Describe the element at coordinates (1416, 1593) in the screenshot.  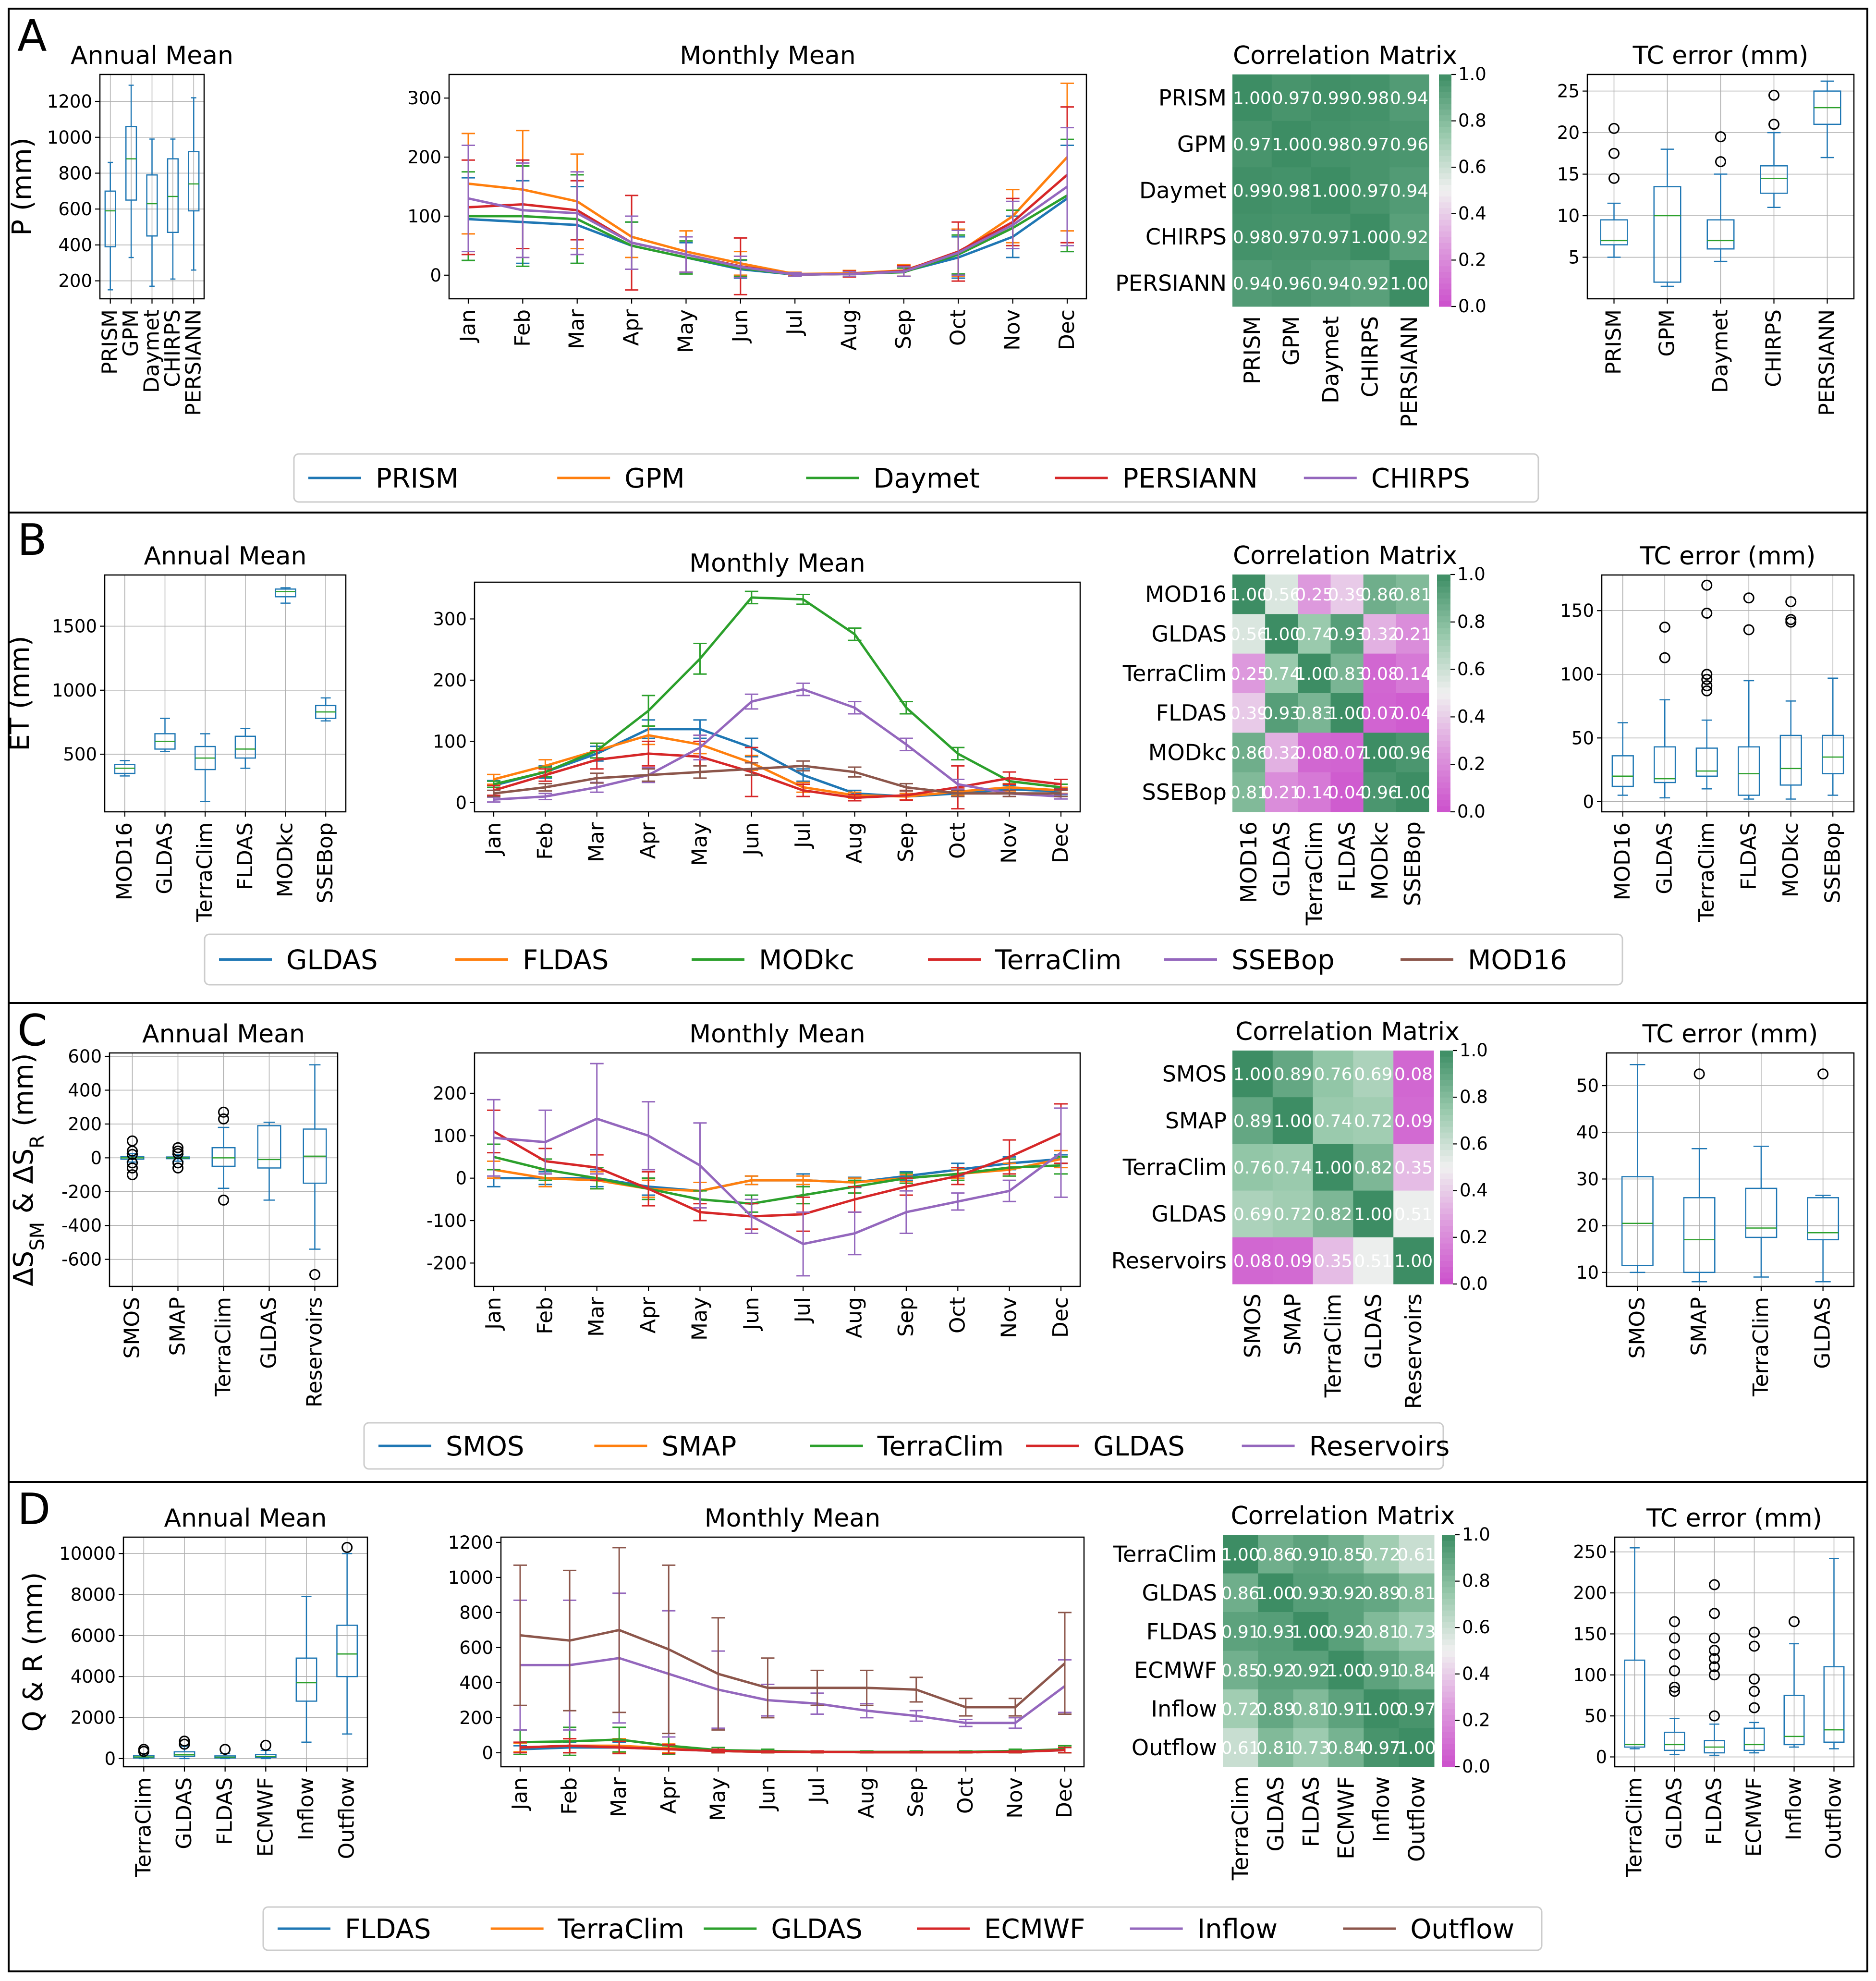
I see `panel-d-correlation-matrix-cell-value: 0.81` at that location.